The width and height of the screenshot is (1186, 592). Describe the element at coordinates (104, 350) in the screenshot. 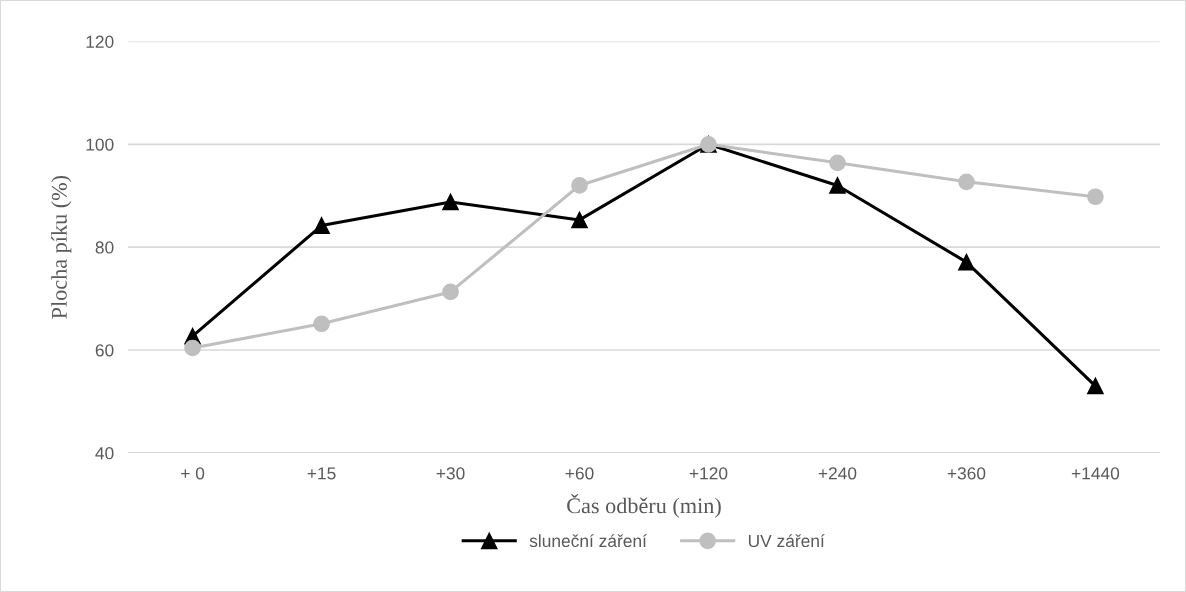

I see `y-tick-label: 60` at that location.